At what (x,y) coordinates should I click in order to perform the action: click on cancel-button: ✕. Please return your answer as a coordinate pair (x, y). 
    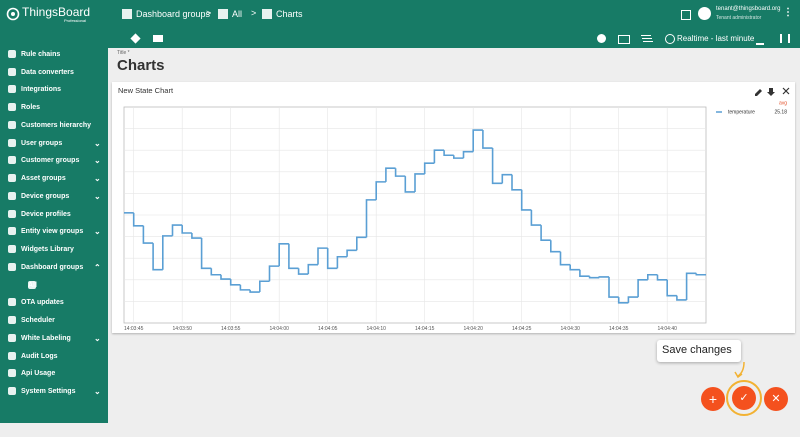
    Looking at the image, I should click on (776, 399).